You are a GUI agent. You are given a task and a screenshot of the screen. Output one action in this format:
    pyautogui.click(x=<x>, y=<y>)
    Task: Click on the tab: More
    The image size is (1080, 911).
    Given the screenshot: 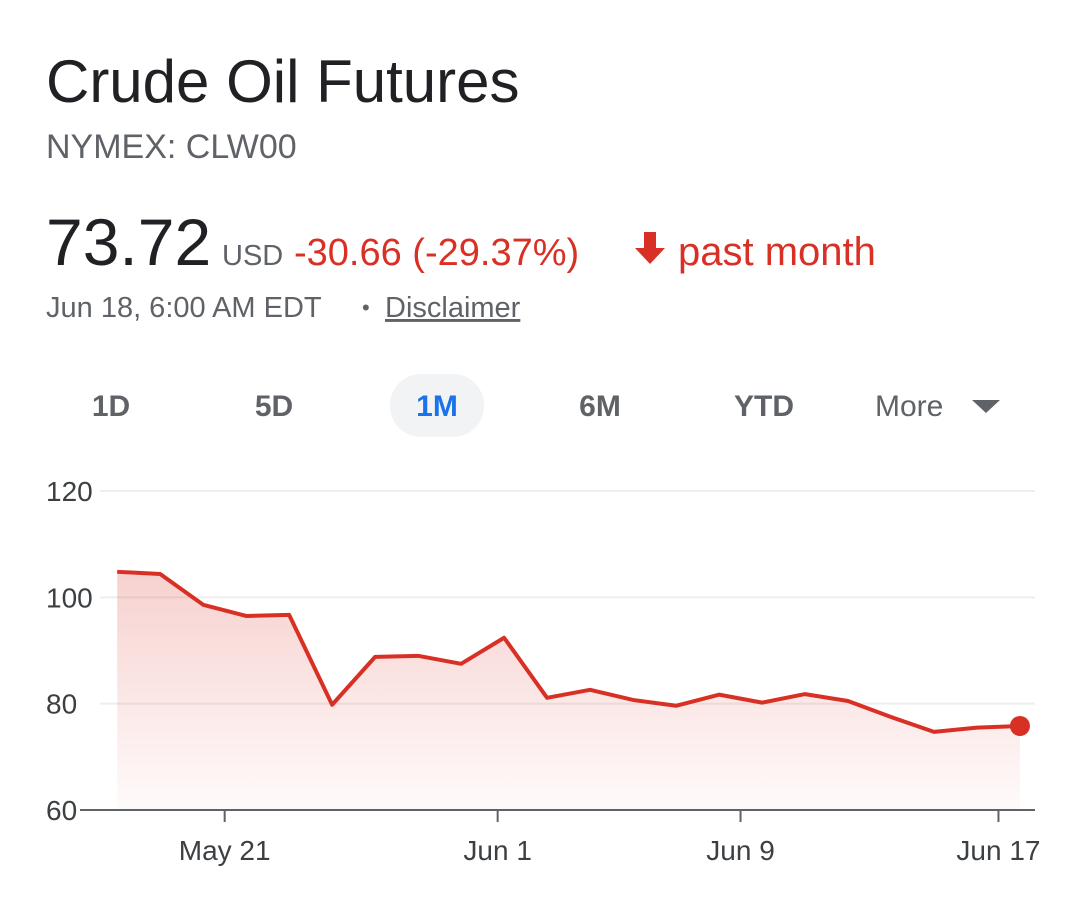 What is the action you would take?
    pyautogui.click(x=909, y=406)
    